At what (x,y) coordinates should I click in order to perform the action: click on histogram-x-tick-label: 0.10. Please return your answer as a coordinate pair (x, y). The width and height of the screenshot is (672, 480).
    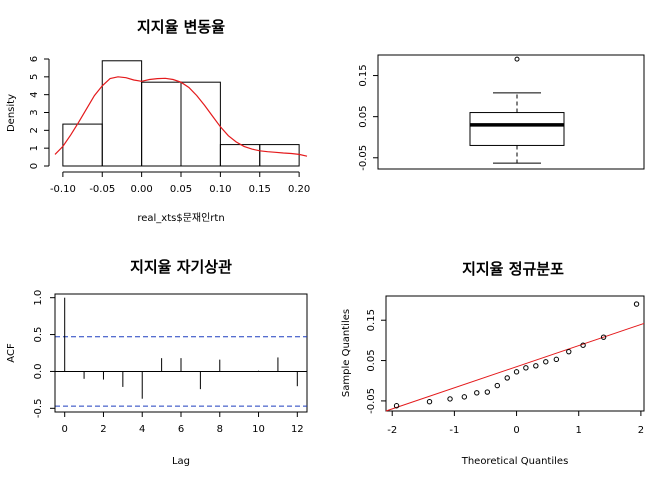
    Looking at the image, I should click on (220, 189).